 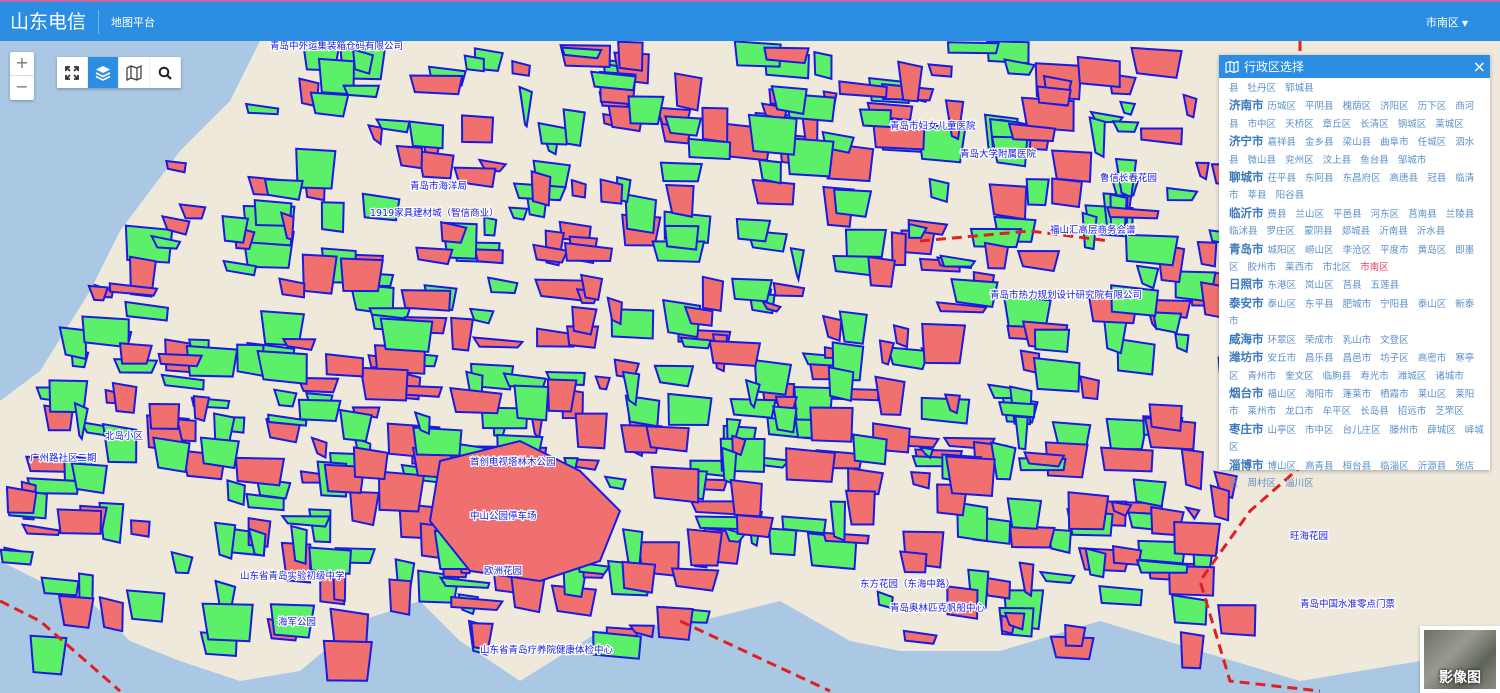 What do you see at coordinates (1290, 196) in the screenshot?
I see `district-link: 阳谷县` at bounding box center [1290, 196].